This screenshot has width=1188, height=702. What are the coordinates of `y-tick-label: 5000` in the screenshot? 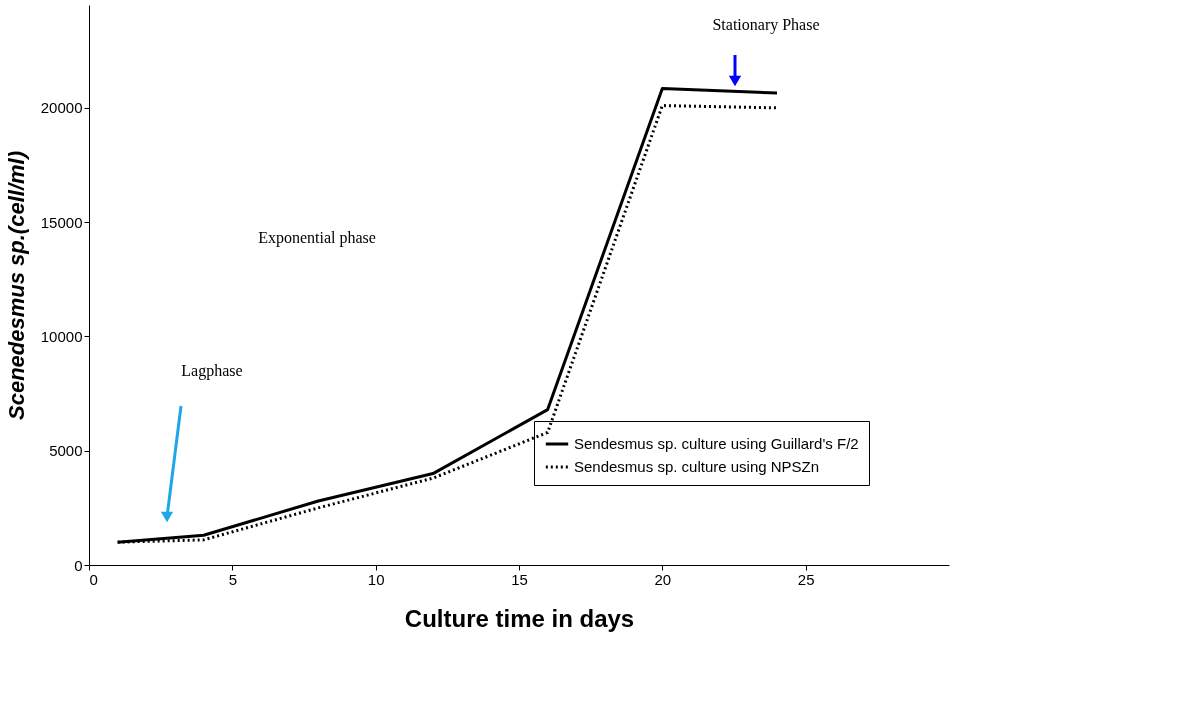 It's located at (66, 451).